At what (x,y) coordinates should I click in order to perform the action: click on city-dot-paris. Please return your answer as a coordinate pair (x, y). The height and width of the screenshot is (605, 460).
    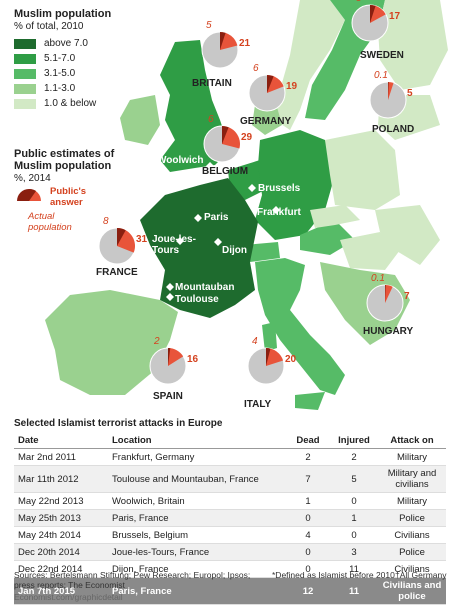
    Looking at the image, I should click on (198, 218).